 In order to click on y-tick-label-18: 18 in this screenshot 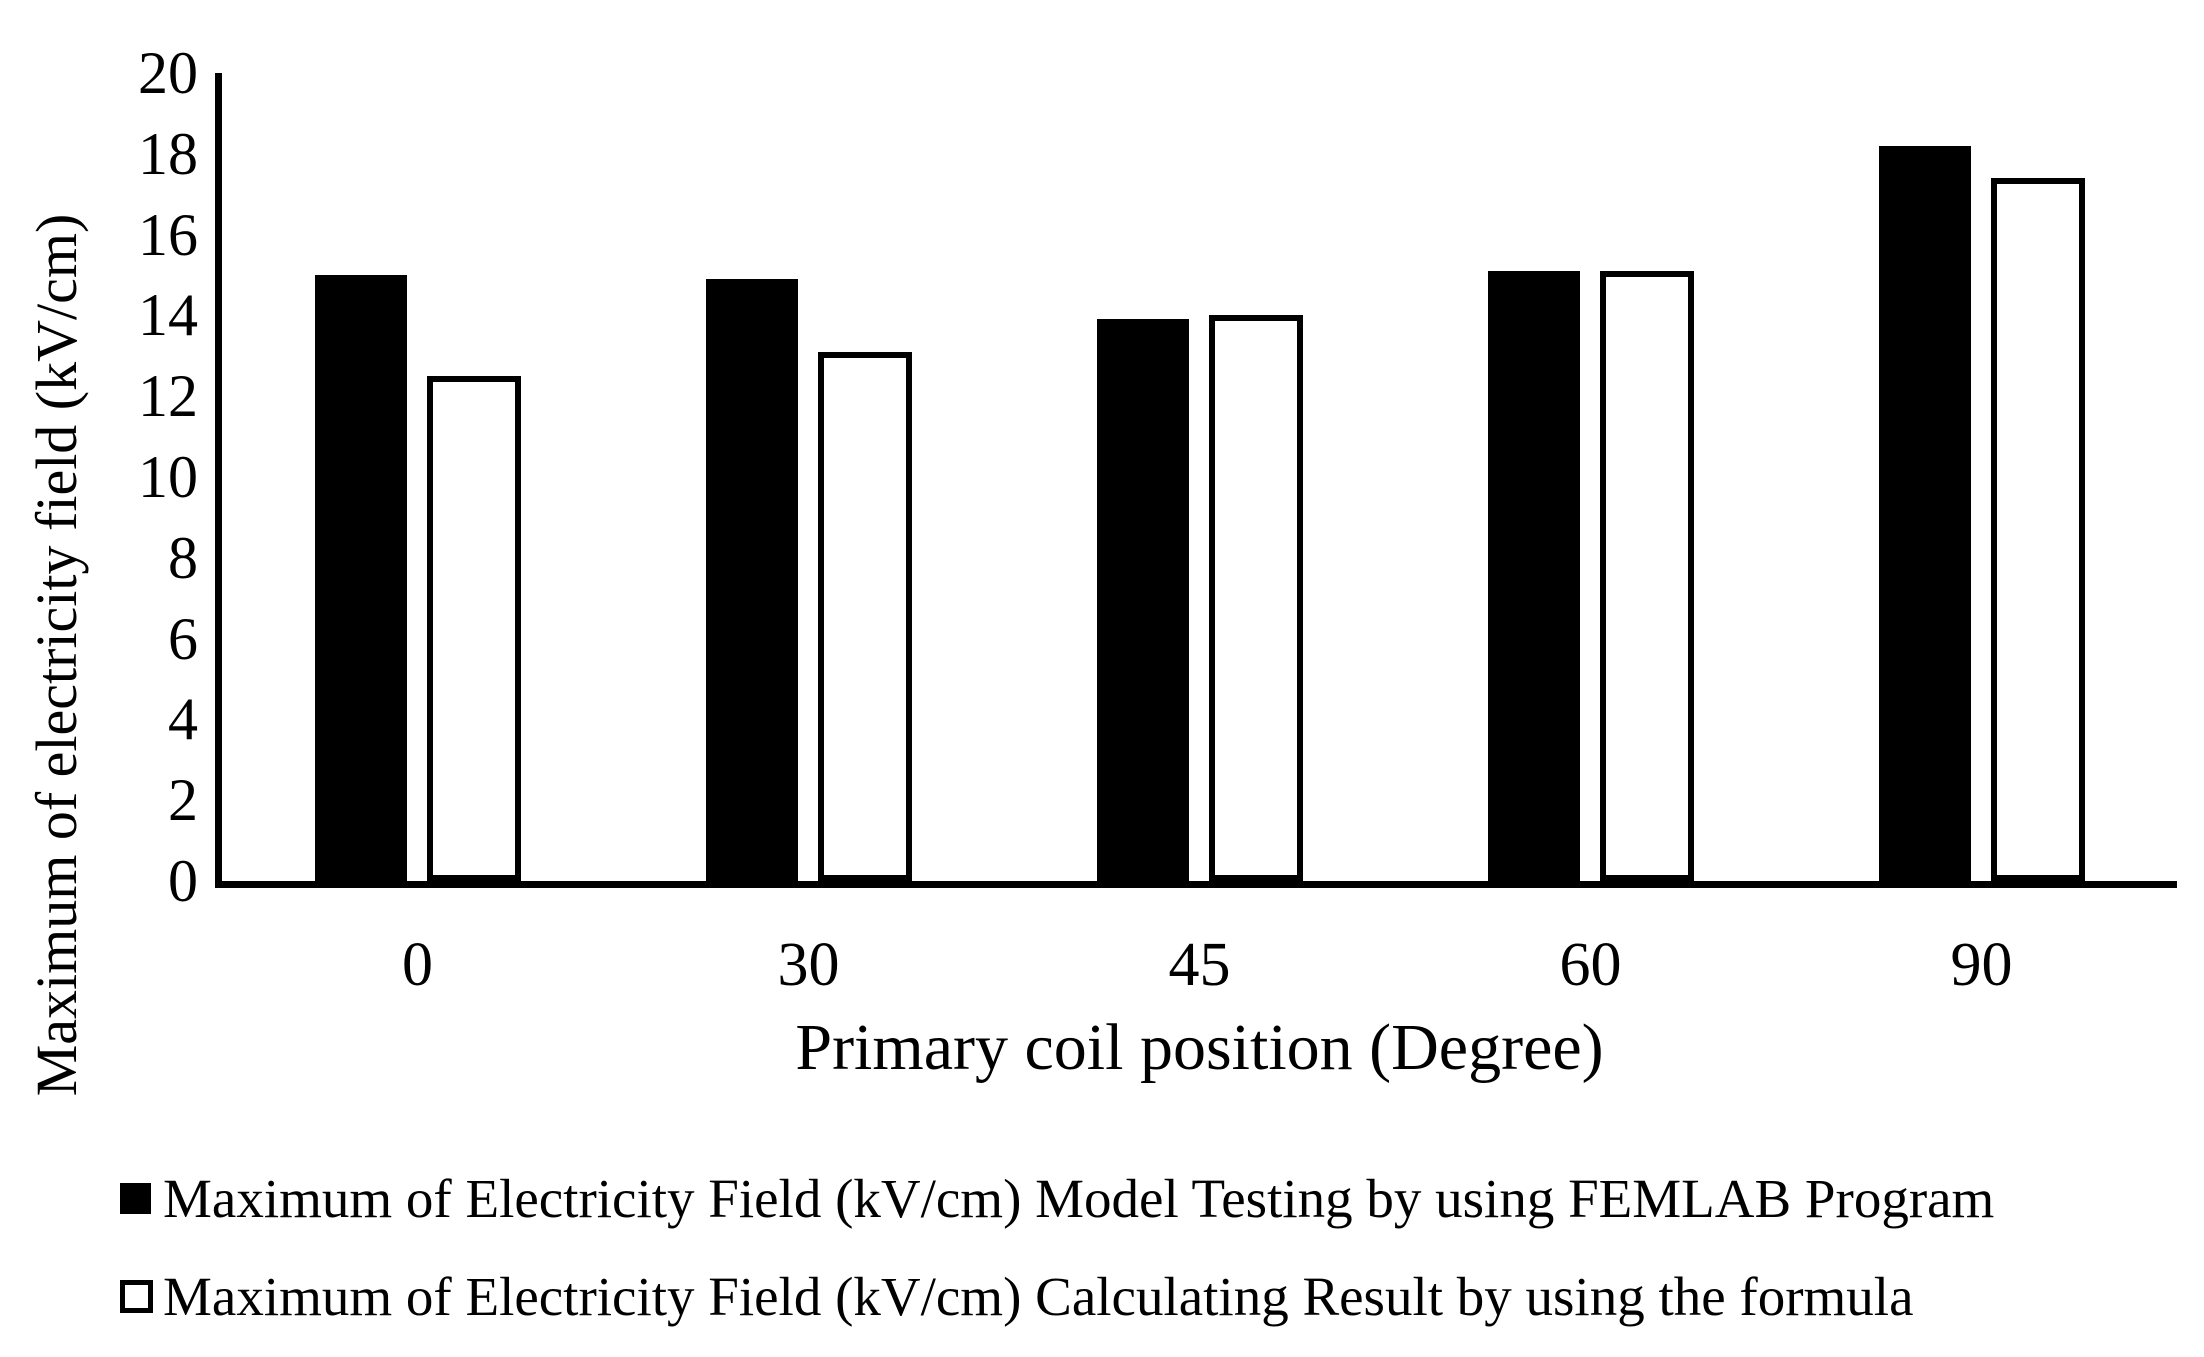, I will do `click(168, 153)`.